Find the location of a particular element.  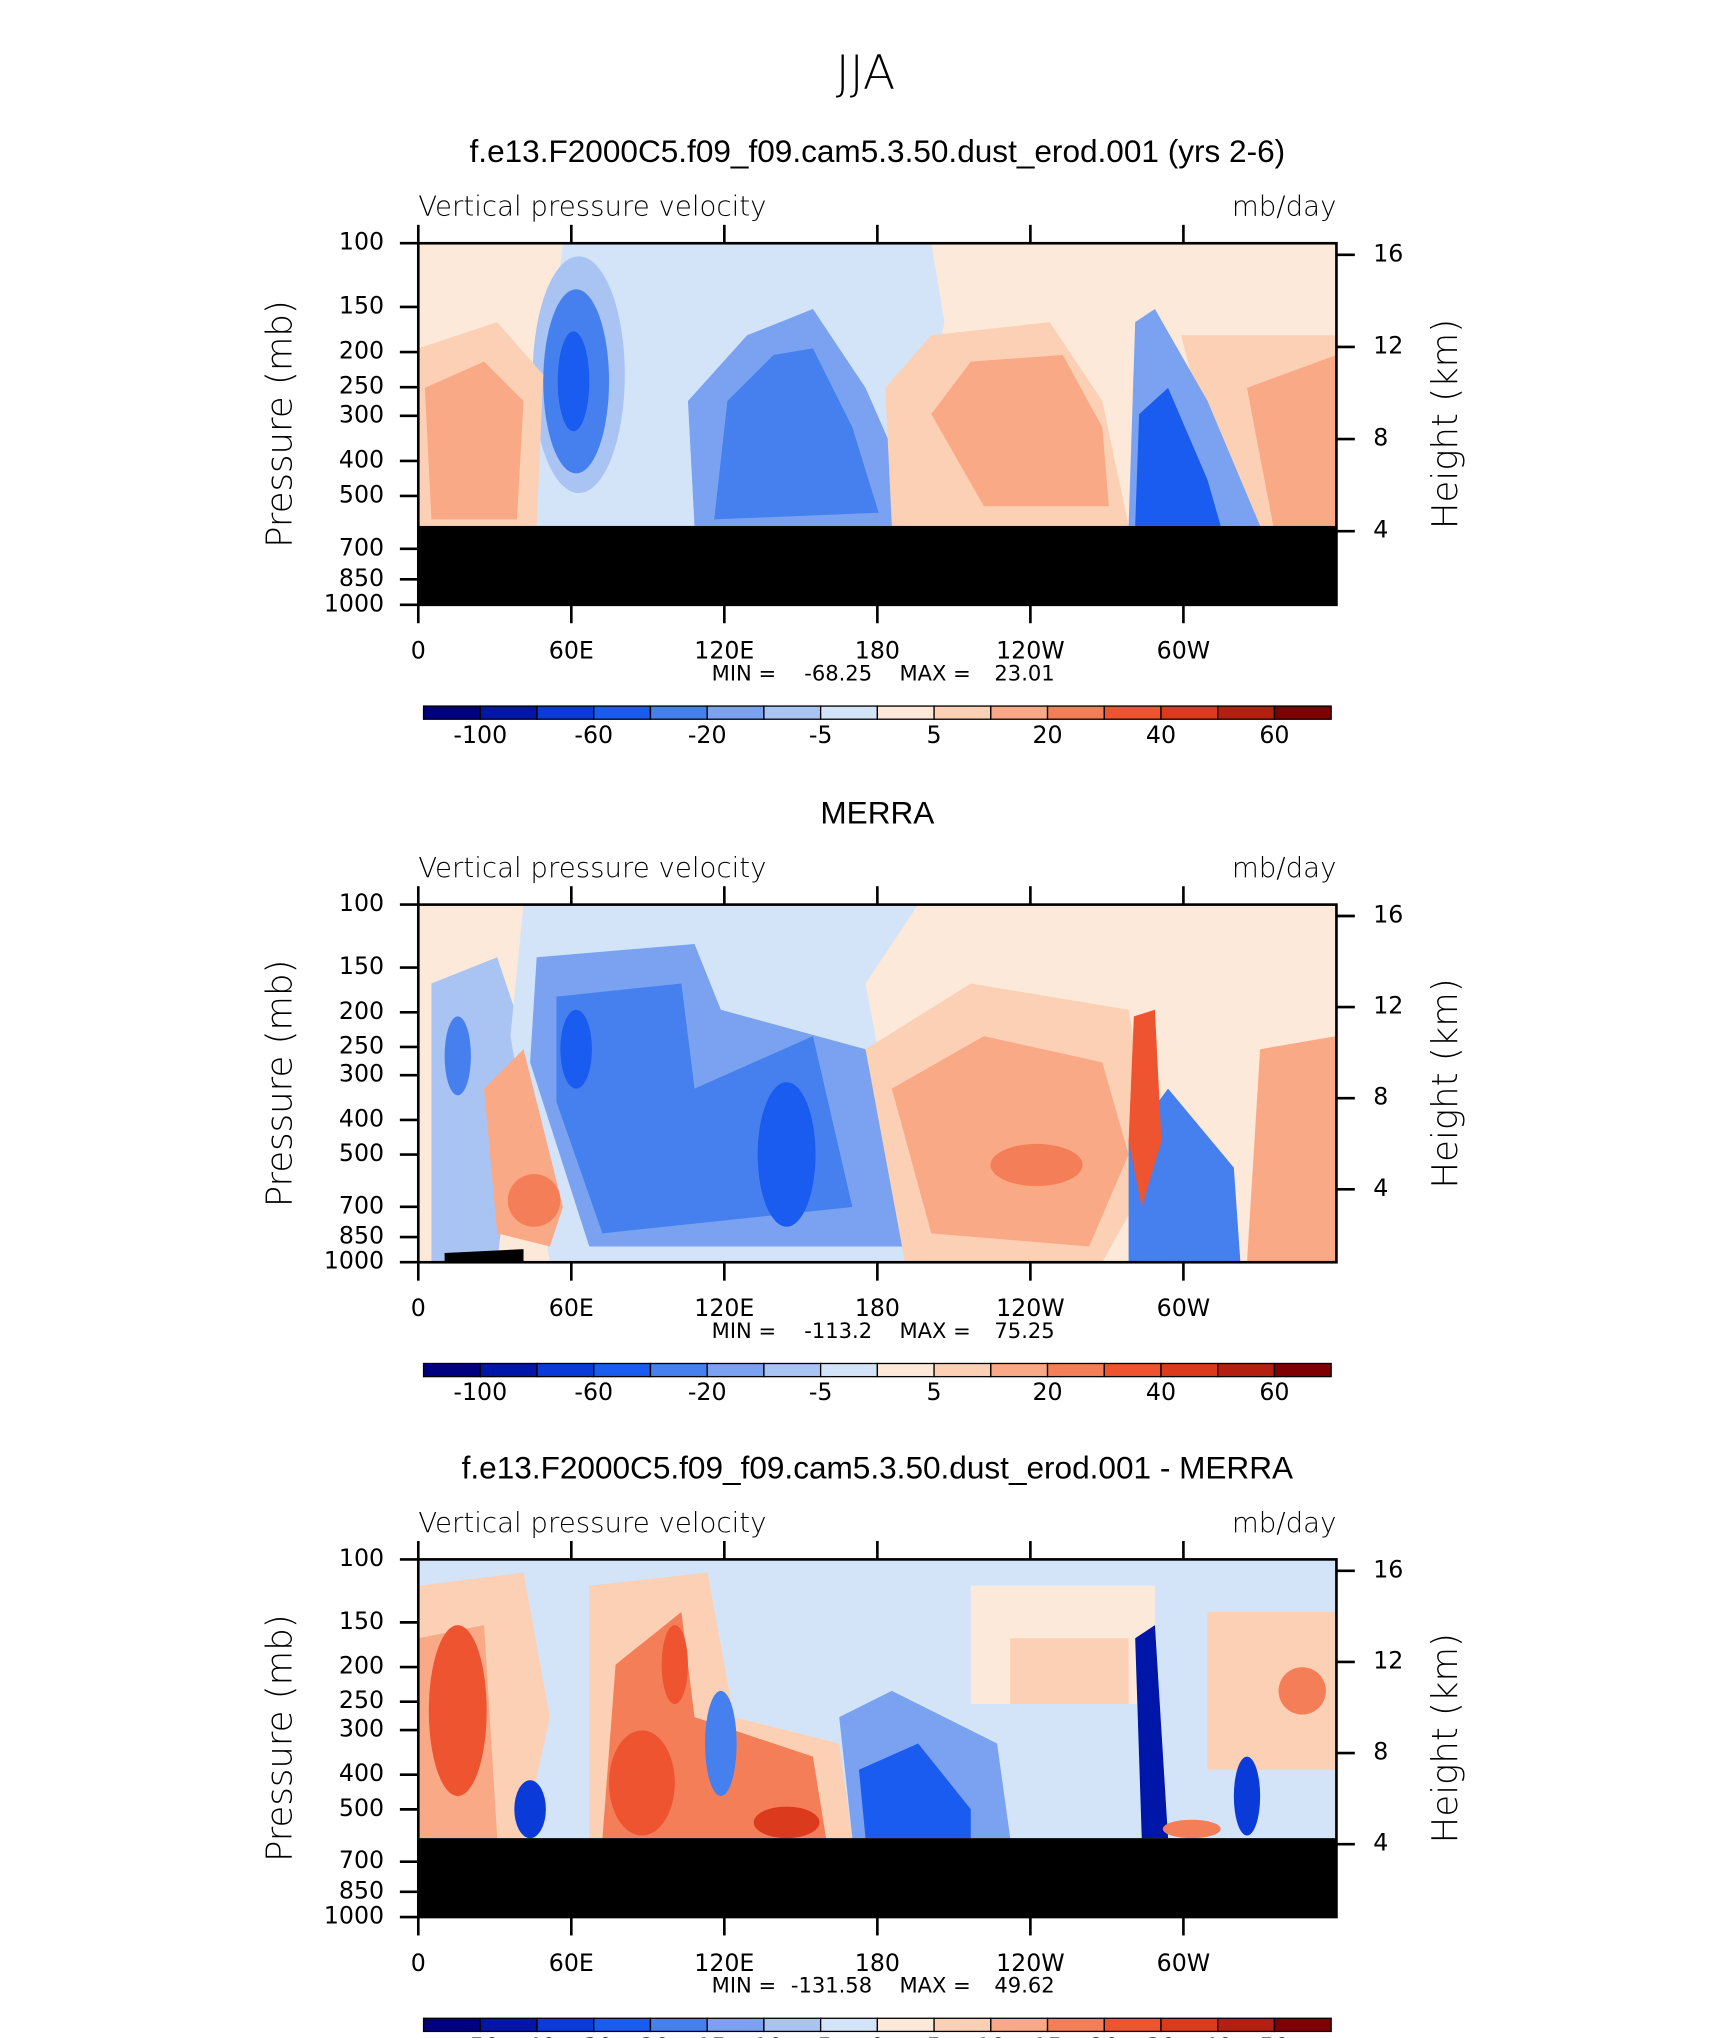

max-label: MAX = is located at coordinates (934, 1985).